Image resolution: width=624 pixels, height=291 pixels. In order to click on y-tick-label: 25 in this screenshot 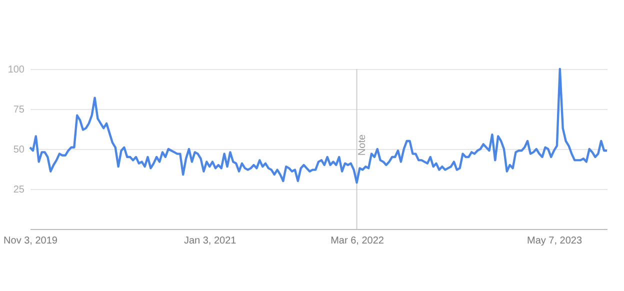, I will do `click(19, 190)`.